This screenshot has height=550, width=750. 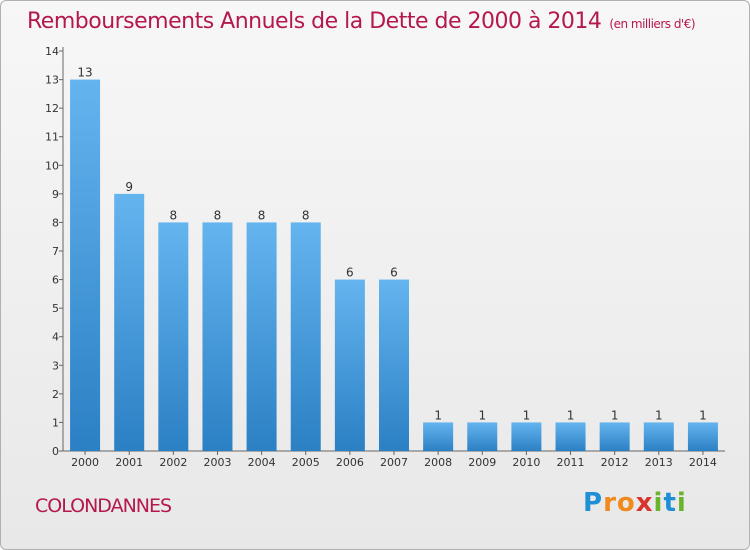 I want to click on y-tick-label: 10, so click(x=52, y=165).